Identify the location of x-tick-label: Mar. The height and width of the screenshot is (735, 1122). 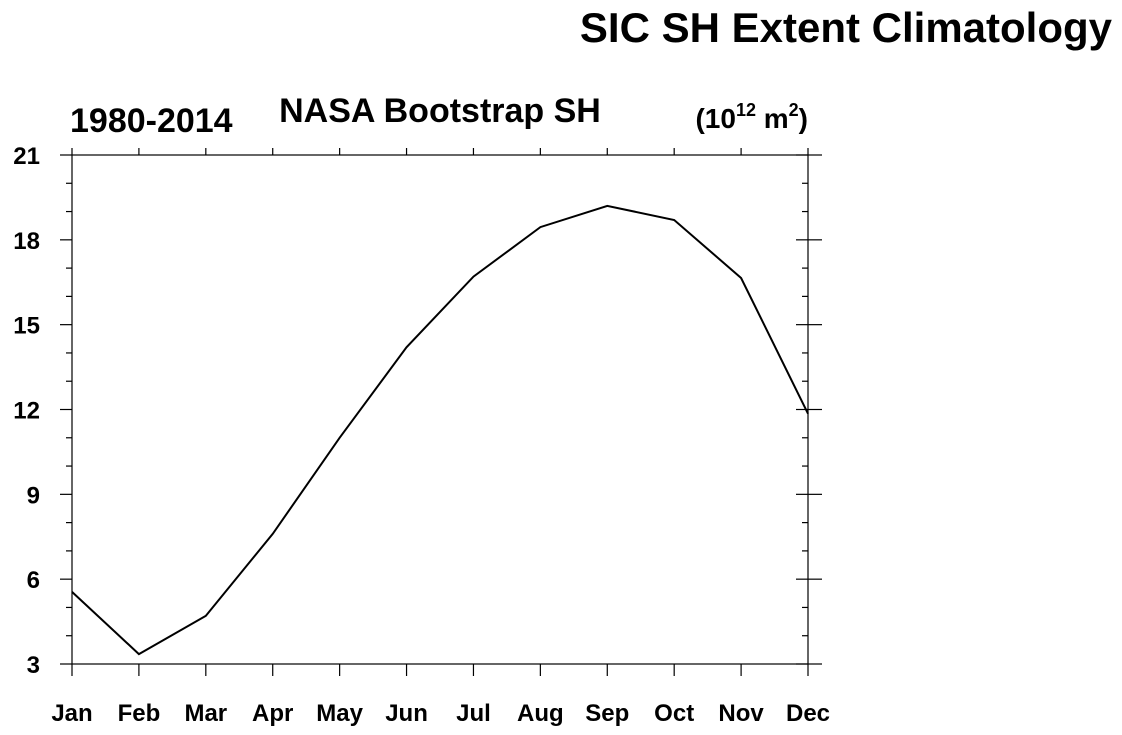
(205, 713).